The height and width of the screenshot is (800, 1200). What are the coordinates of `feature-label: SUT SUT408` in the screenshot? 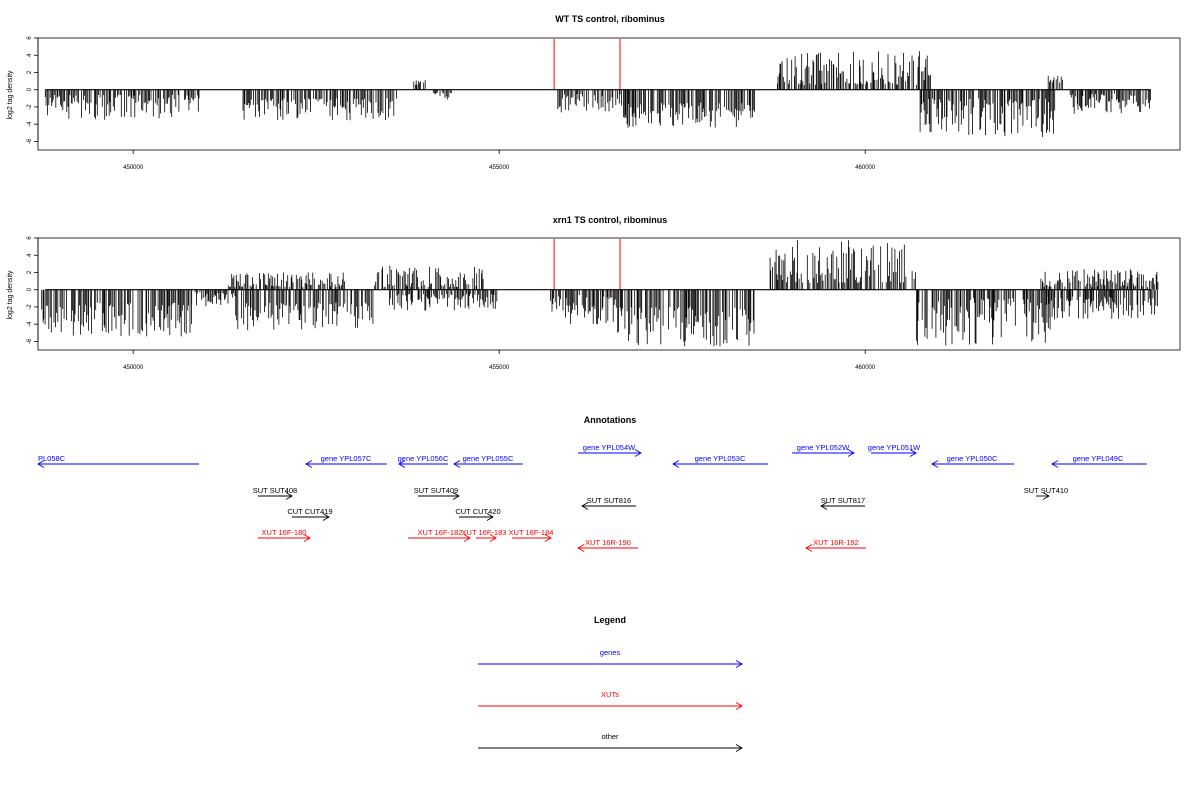 It's located at (275, 490).